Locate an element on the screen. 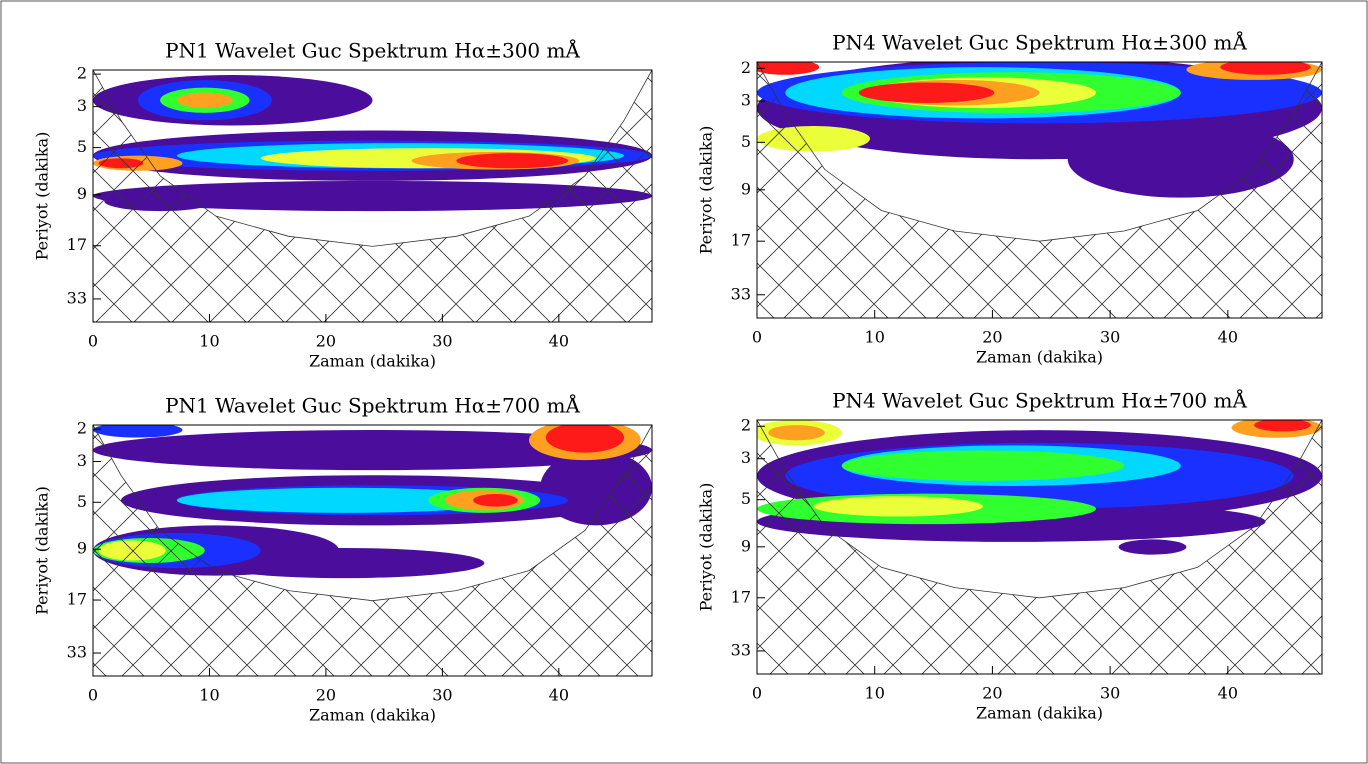  chart-title: PN4 Wavelet Guc Spektrum Hα±700 mÅ is located at coordinates (1039, 400).